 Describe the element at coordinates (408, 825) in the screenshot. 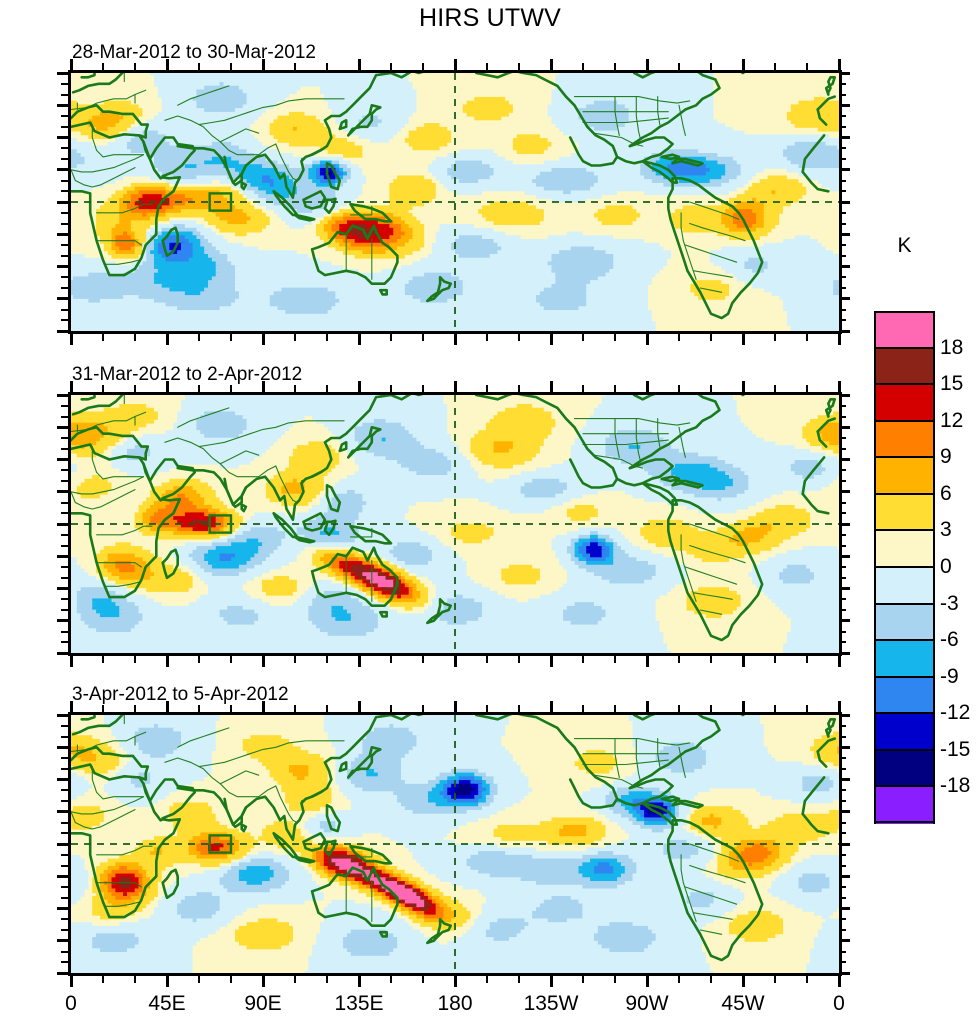

I see `country-borders` at that location.